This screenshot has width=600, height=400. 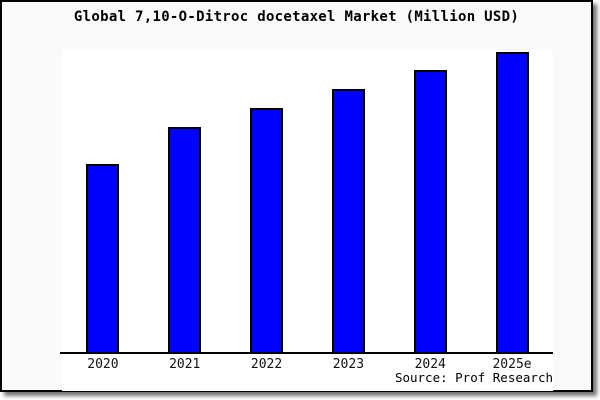 What do you see at coordinates (185, 364) in the screenshot?
I see `x-tick-label-2021: 2021` at bounding box center [185, 364].